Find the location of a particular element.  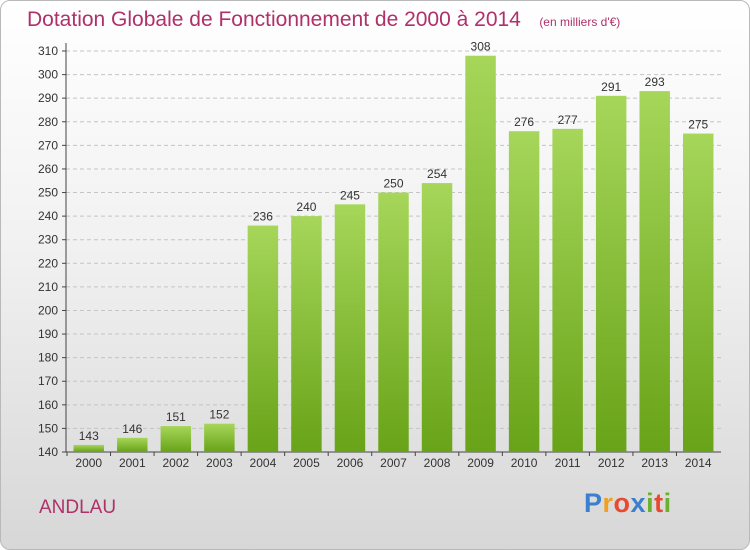

logo-letter: o is located at coordinates (622, 503).